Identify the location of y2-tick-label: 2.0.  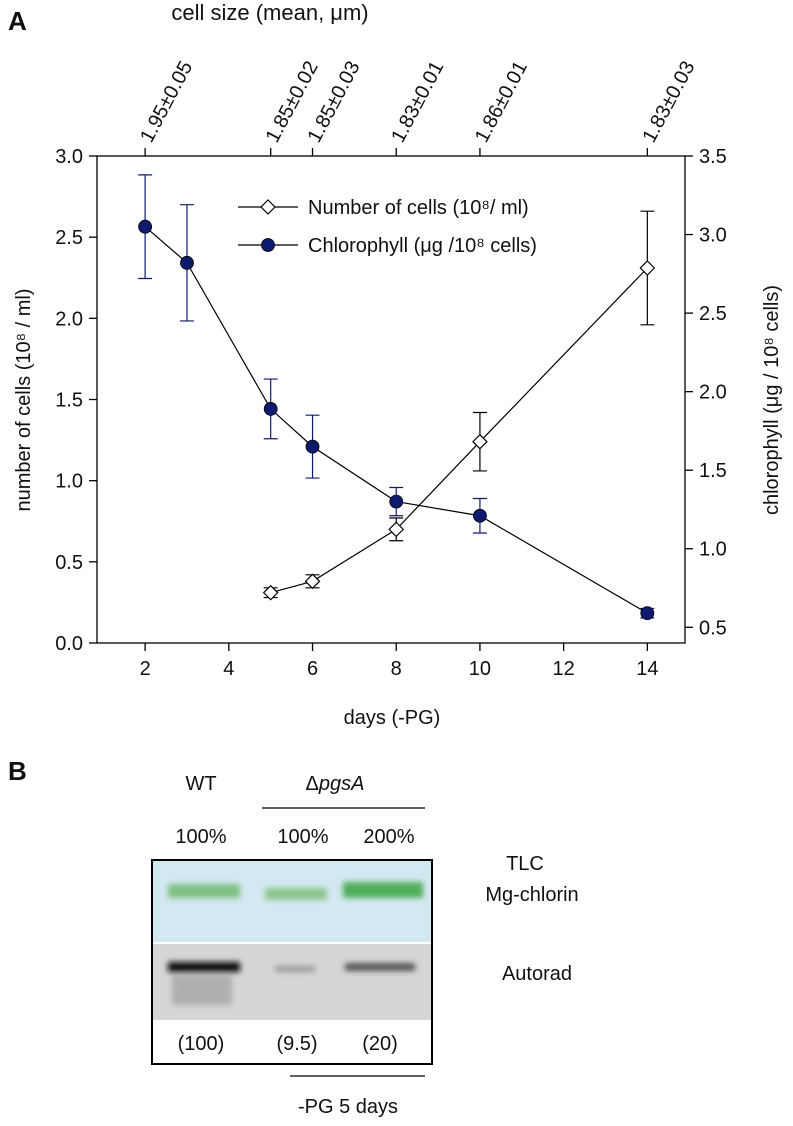
(713, 393).